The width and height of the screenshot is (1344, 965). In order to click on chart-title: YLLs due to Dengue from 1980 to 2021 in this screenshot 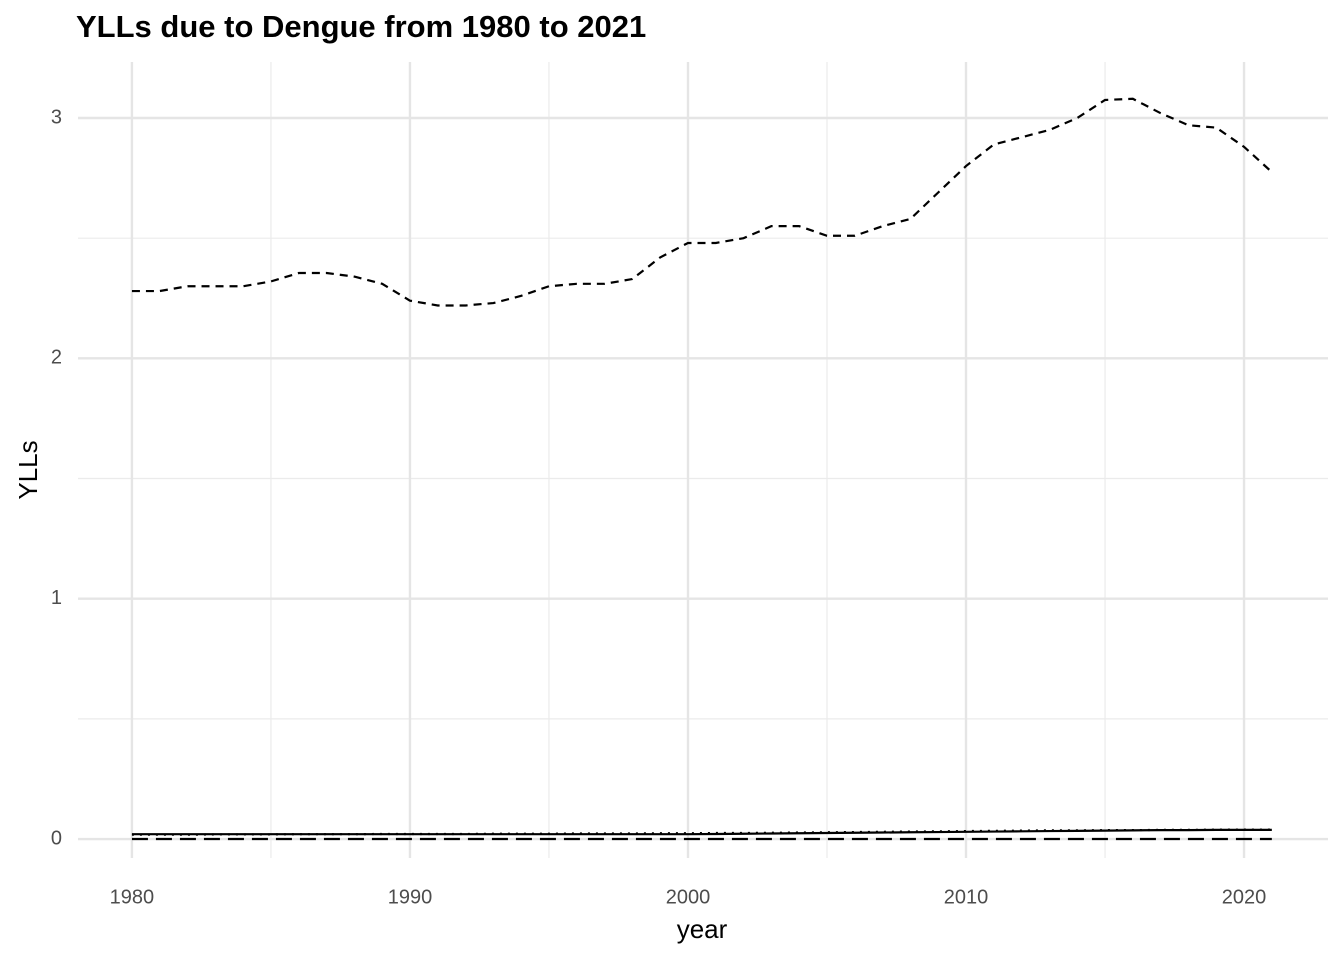, I will do `click(361, 26)`.